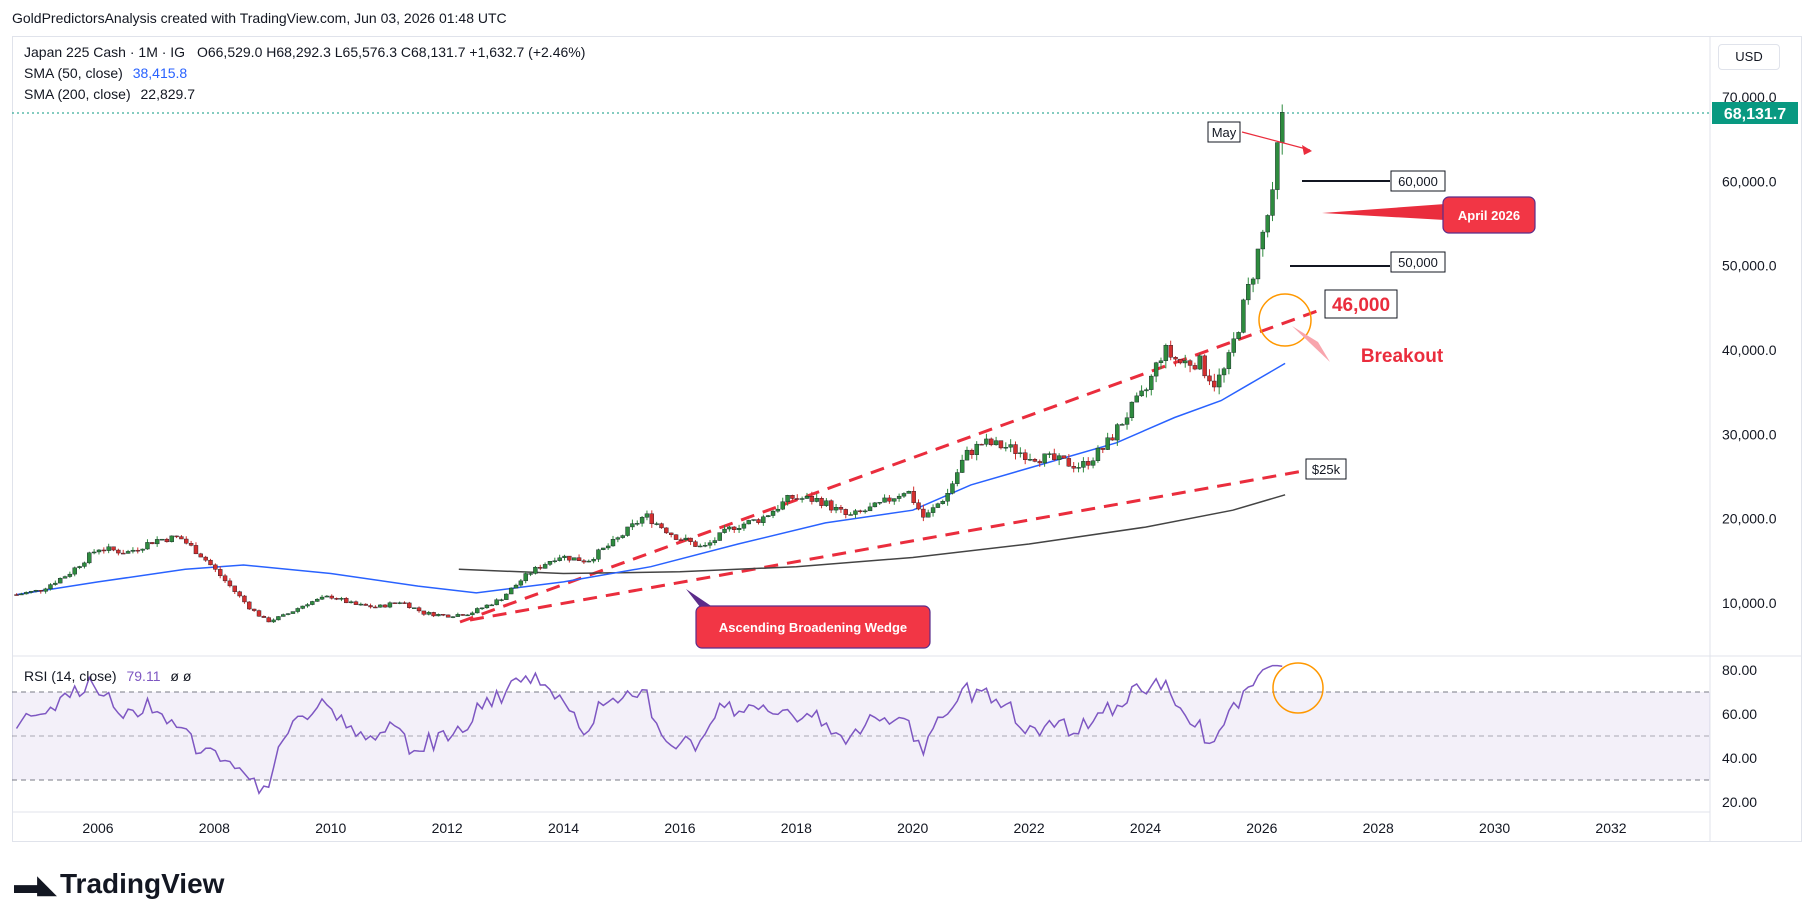 Image resolution: width=1814 pixels, height=920 pixels. Describe the element at coordinates (1749, 57) in the screenshot. I see `currency-button: USD` at that location.